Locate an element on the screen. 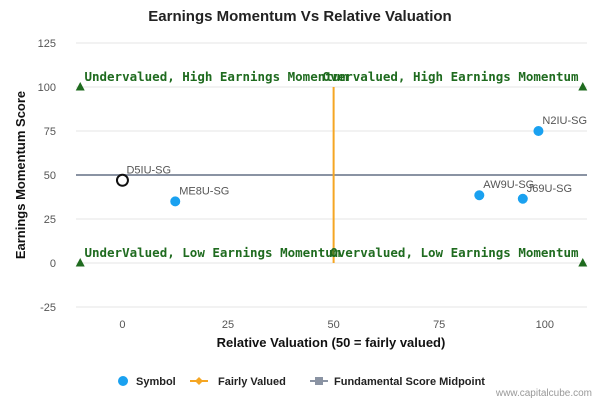 This screenshot has width=600, height=400. quadrant-label: UnderValued, Low Earnings Momentum is located at coordinates (212, 252).